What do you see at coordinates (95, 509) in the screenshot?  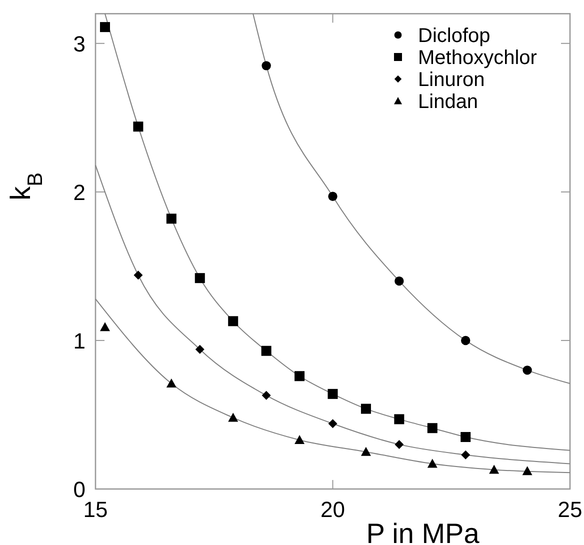 I see `x-tick-label: 15` at bounding box center [95, 509].